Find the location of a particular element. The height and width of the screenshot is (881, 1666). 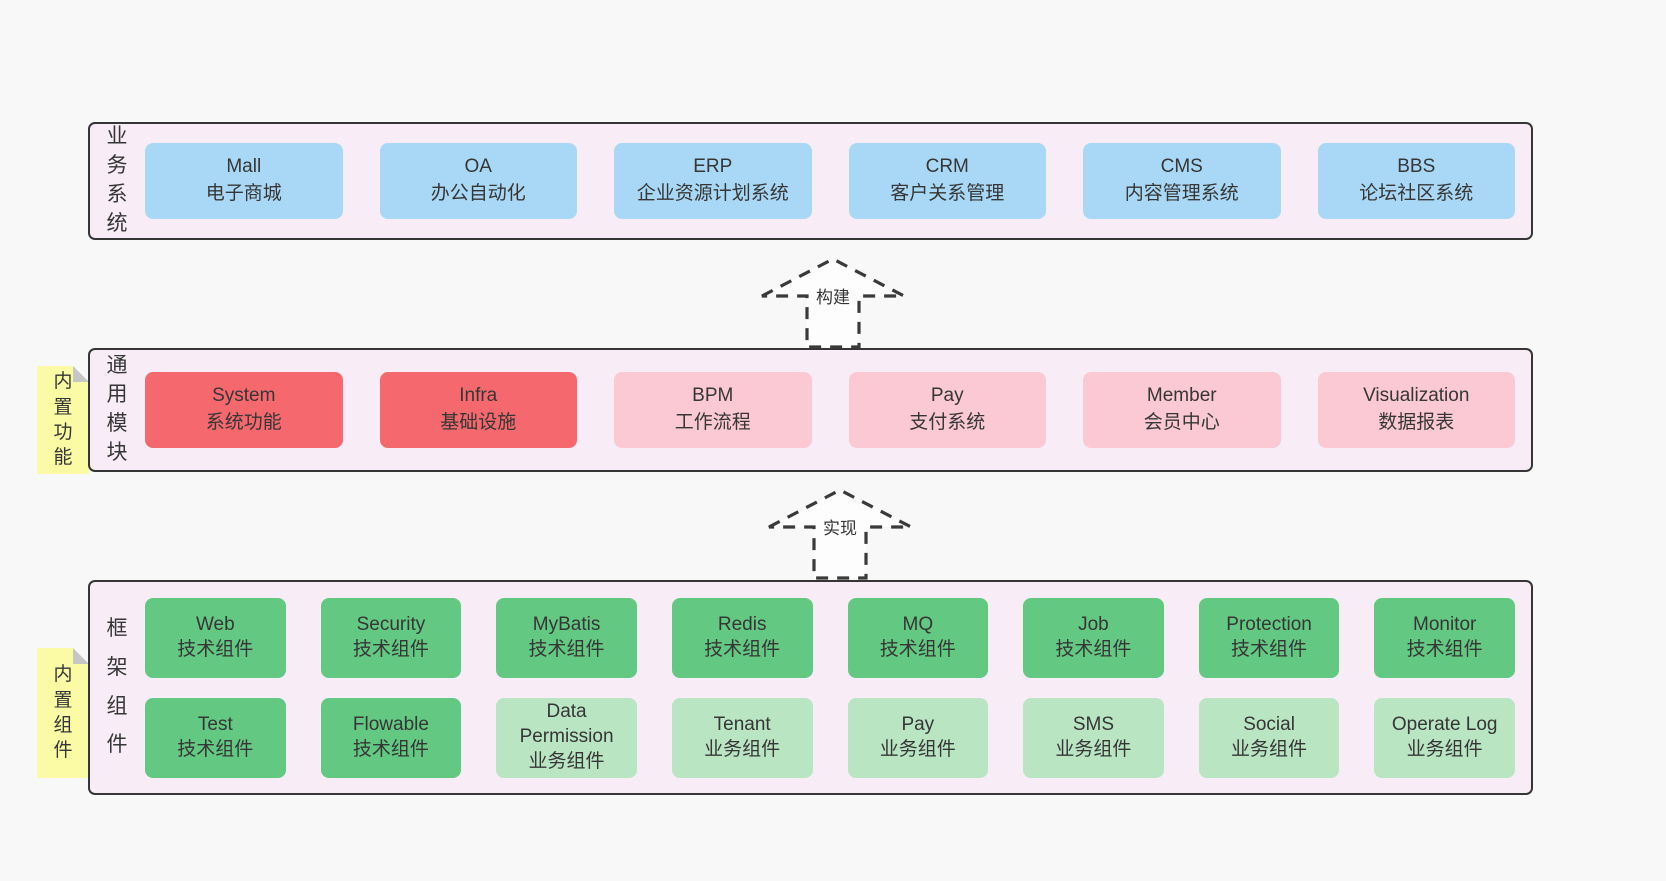

box-data-permission: Data Permission 业务组件 is located at coordinates (566, 737).